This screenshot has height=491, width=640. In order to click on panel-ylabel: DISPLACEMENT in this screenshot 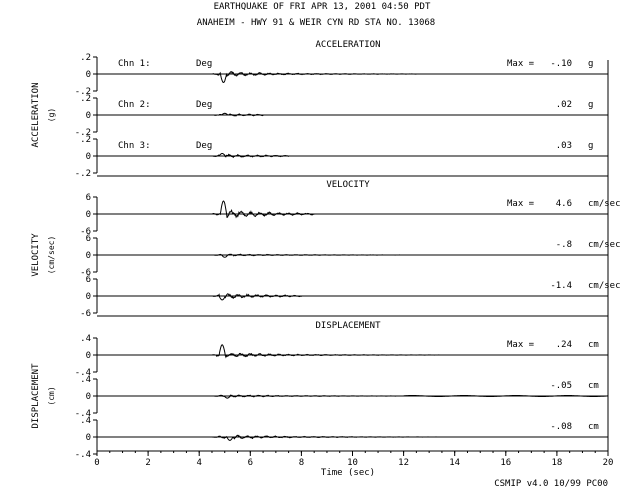, I will do `click(36, 396)`.